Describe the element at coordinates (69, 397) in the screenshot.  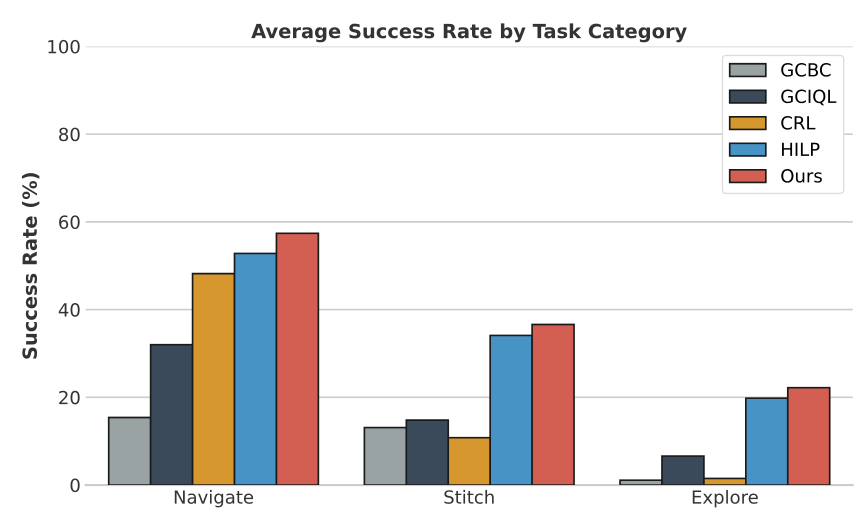
I see `y-tick-label: 20` at that location.